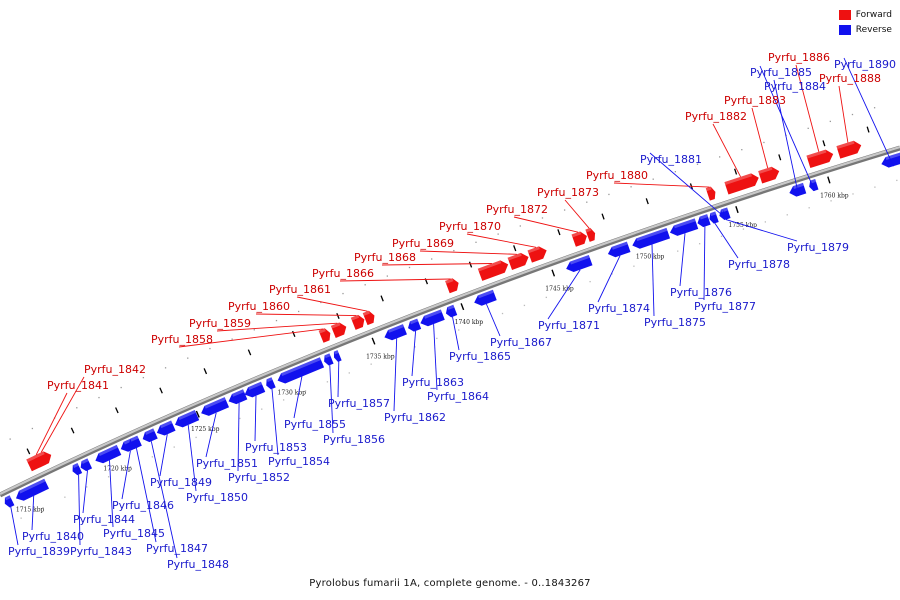 This screenshot has height=600, width=900. I want to click on gene-label: Pyrfu_1873, so click(568, 192).